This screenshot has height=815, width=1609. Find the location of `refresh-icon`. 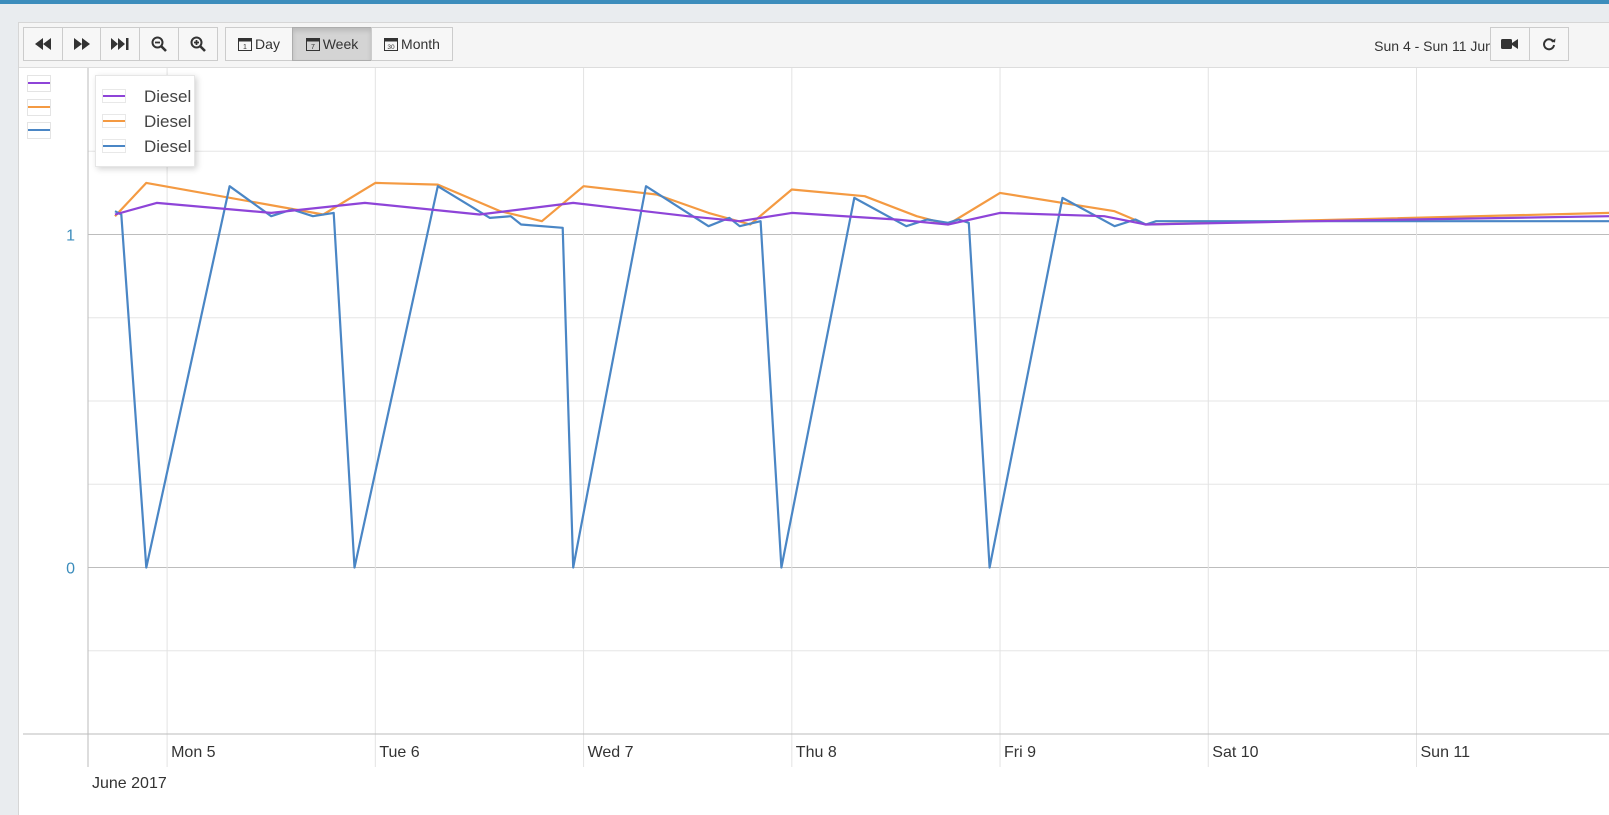

refresh-icon is located at coordinates (1549, 44).